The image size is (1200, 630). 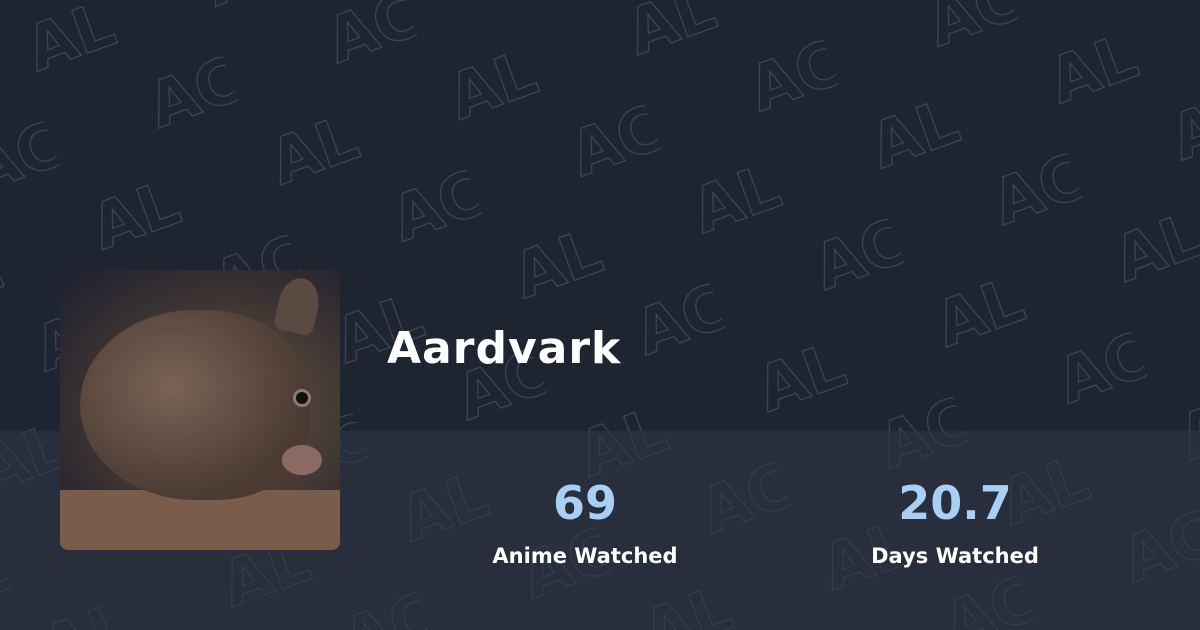 What do you see at coordinates (200, 410) in the screenshot?
I see `avatar` at bounding box center [200, 410].